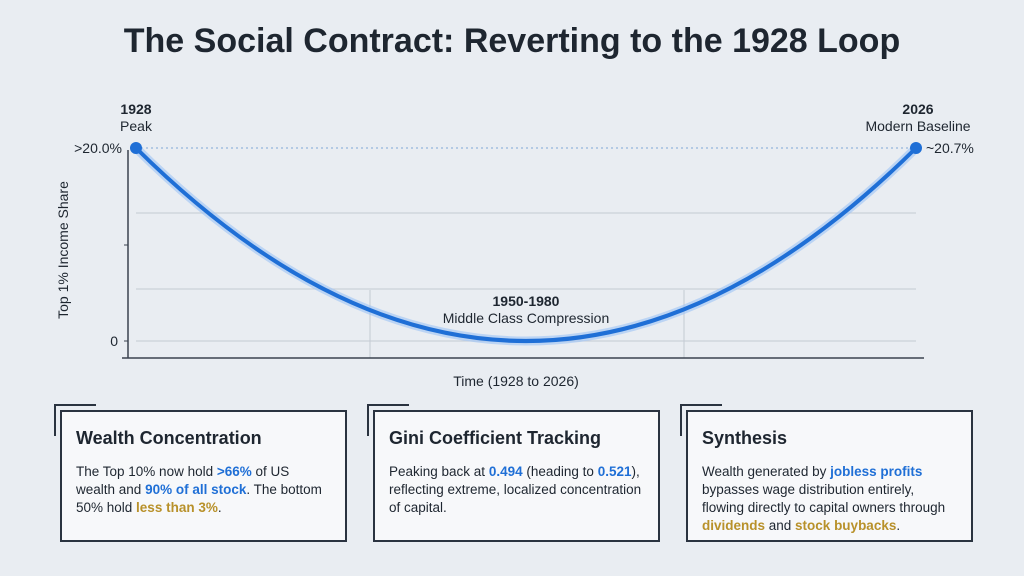 This screenshot has height=576, width=1024. What do you see at coordinates (917, 126) in the screenshot?
I see `end-label: Modern Baseline` at bounding box center [917, 126].